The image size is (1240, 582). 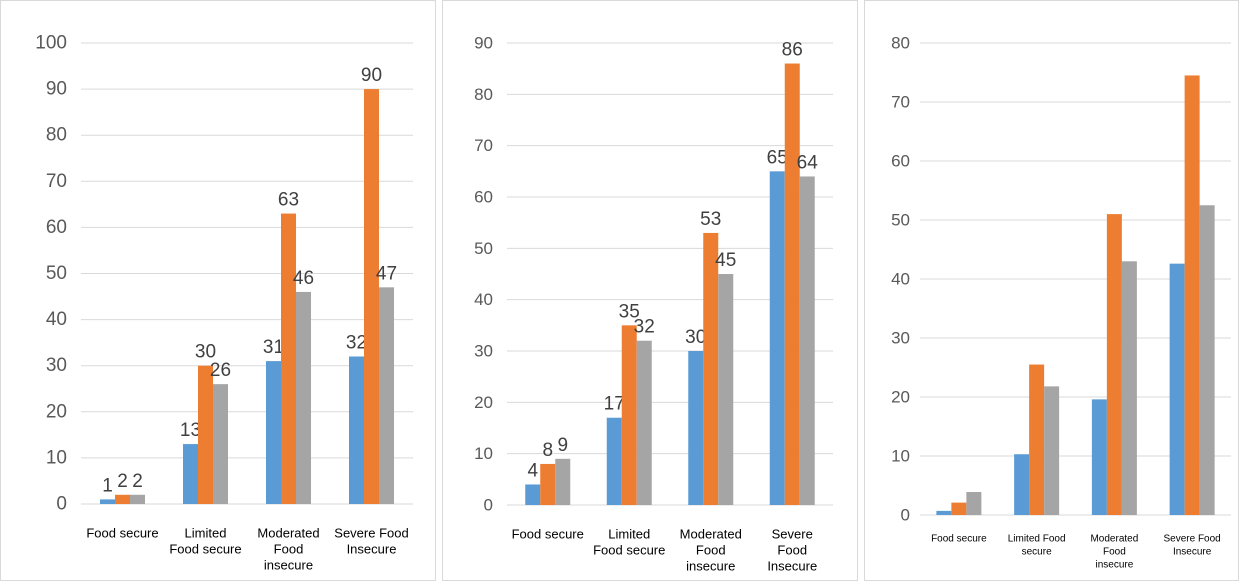 What do you see at coordinates (356, 342) in the screenshot?
I see `data-label: 32` at bounding box center [356, 342].